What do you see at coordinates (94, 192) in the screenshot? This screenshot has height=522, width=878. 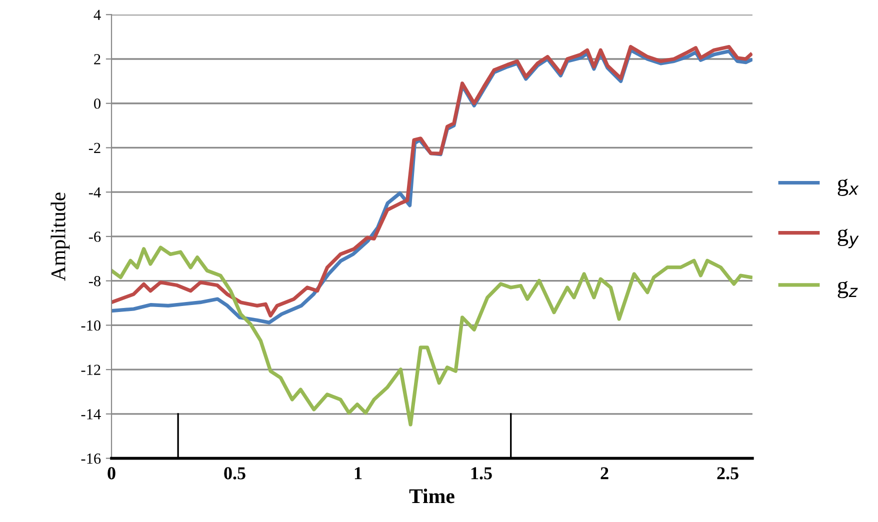 I see `y-tick-label: -4` at bounding box center [94, 192].